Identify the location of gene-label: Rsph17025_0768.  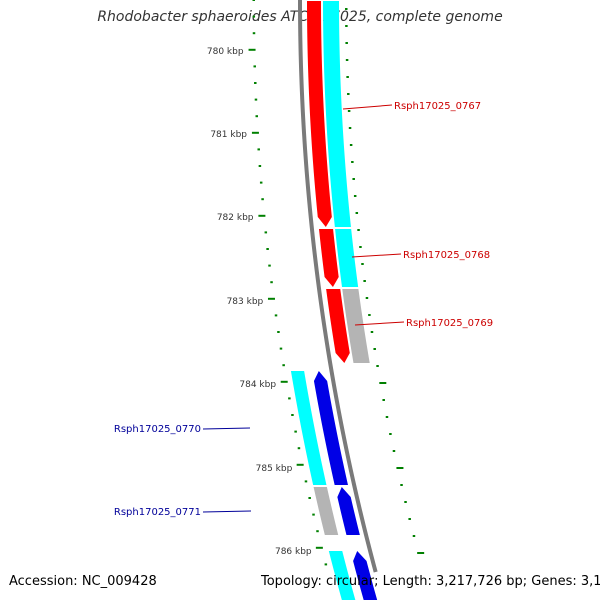
(446, 255).